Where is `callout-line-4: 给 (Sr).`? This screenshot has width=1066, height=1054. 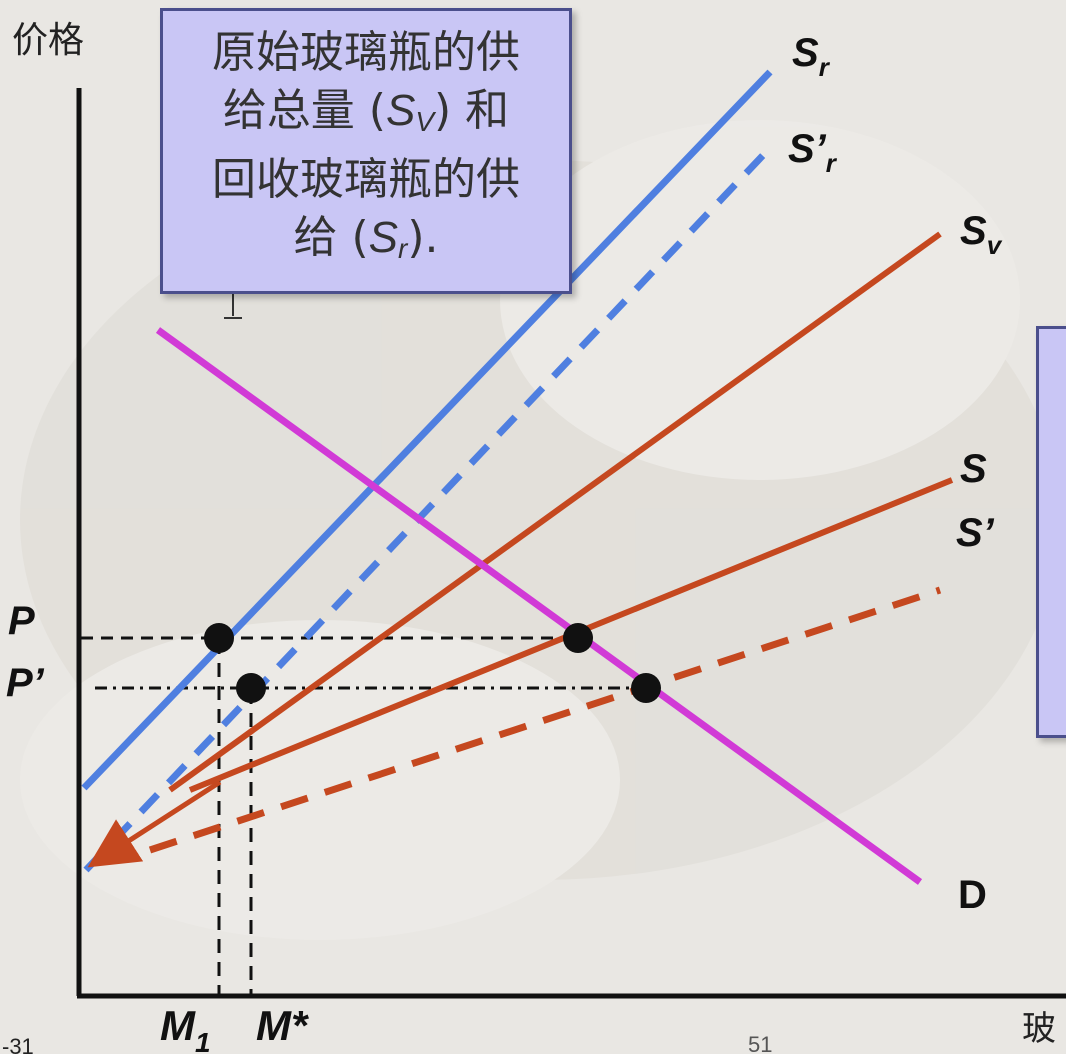 callout-line-4: 给 (Sr). is located at coordinates (366, 238).